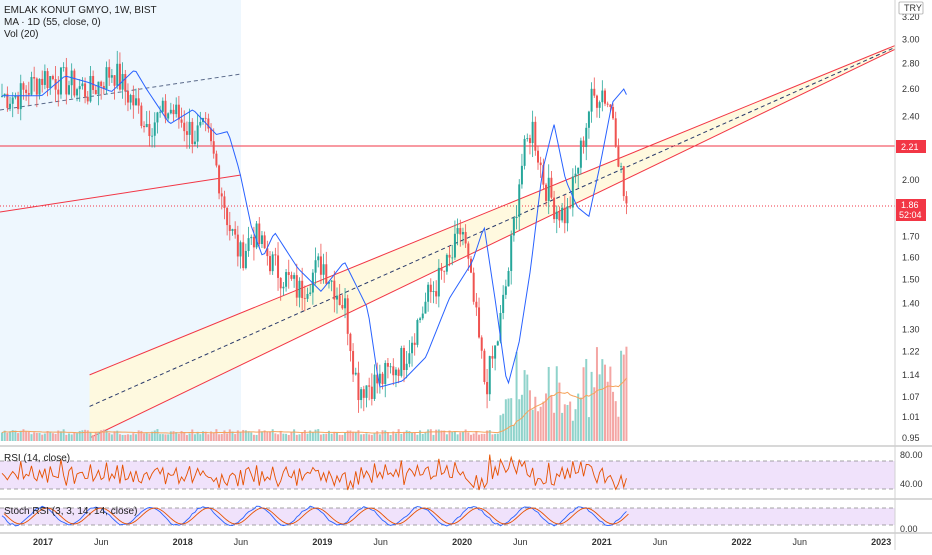 The height and width of the screenshot is (555, 932). Describe the element at coordinates (741, 542) in the screenshot. I see `time-tick-label: 2022` at that location.